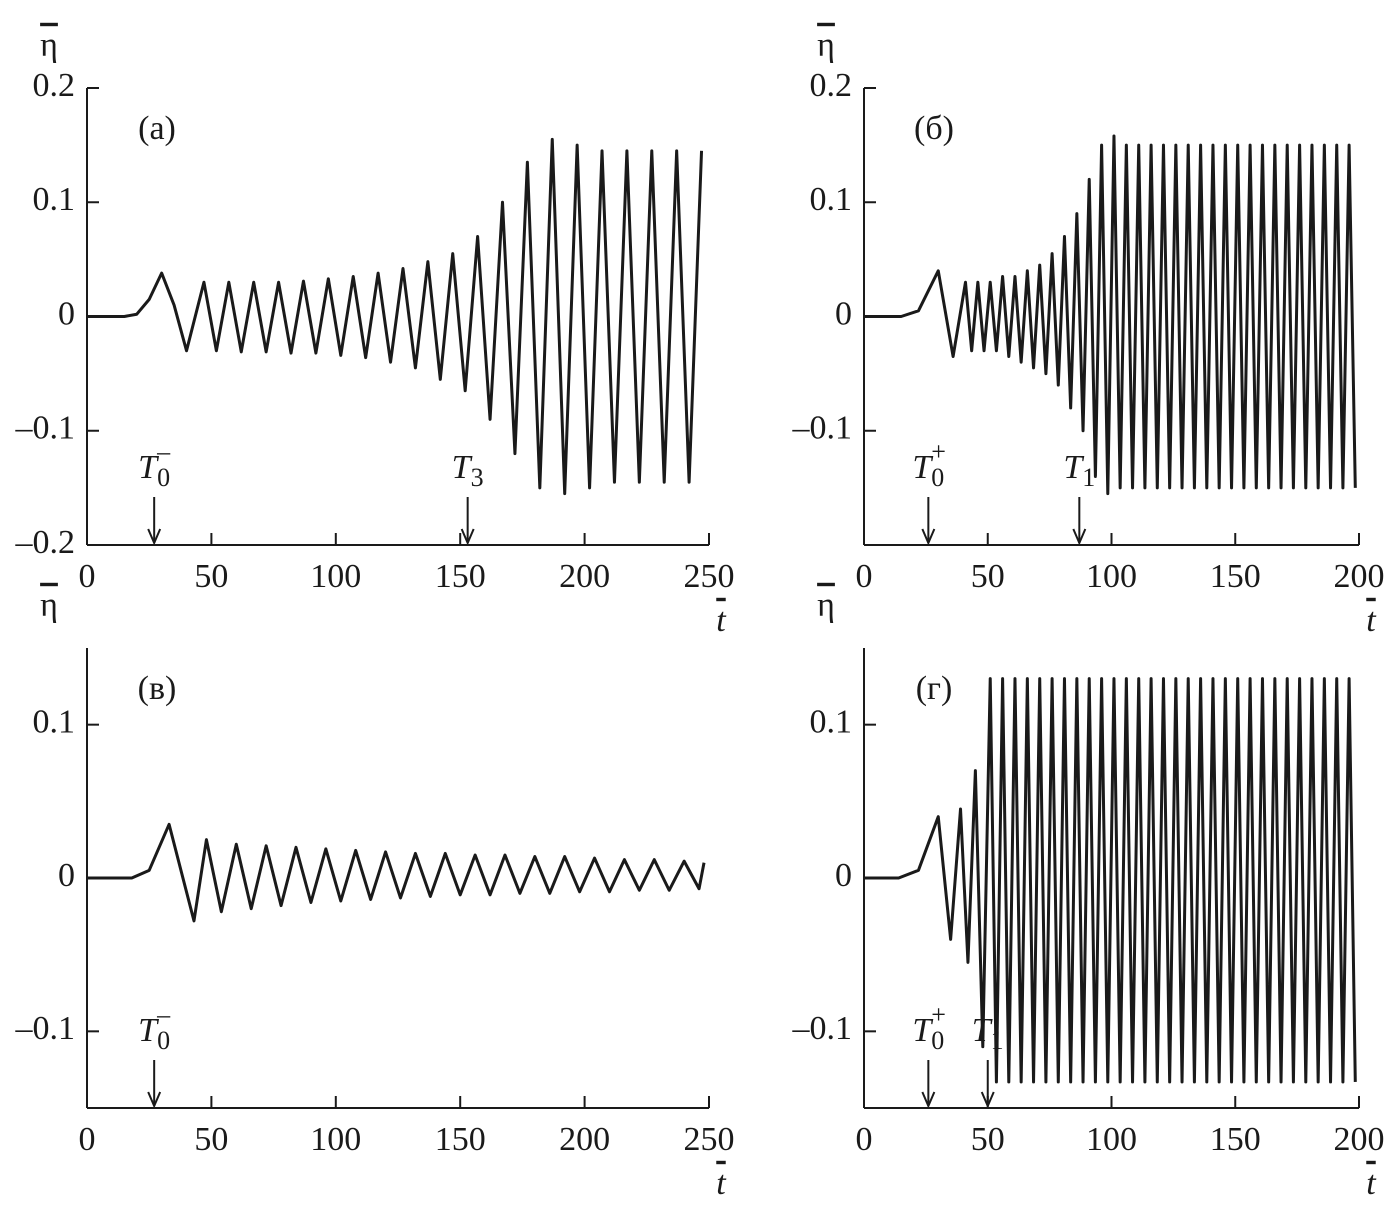 This screenshot has height=1207, width=1391. I want to click on panel-label: (б), so click(934, 128).